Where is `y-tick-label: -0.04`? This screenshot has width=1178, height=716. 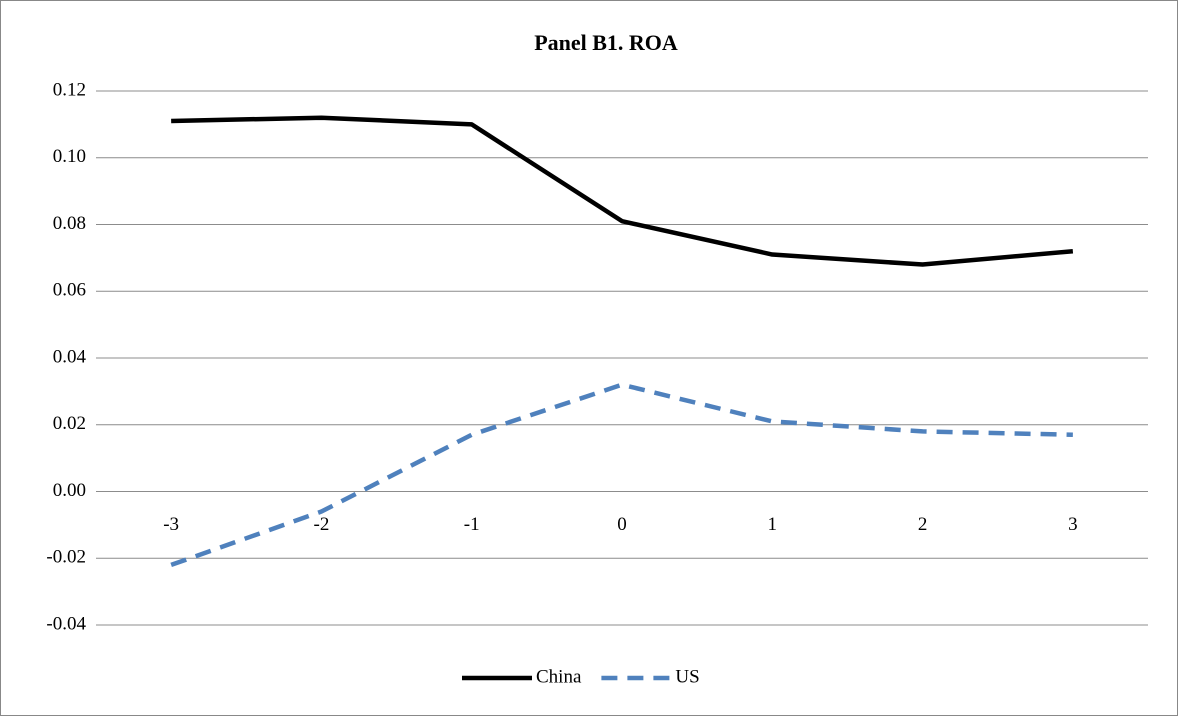
y-tick-label: -0.04 is located at coordinates (66, 623).